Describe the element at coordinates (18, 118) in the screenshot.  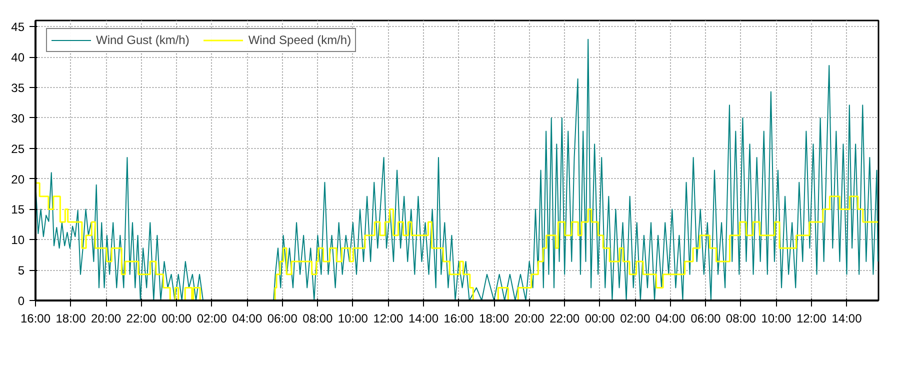
I see `y-tick-label: 30` at that location.